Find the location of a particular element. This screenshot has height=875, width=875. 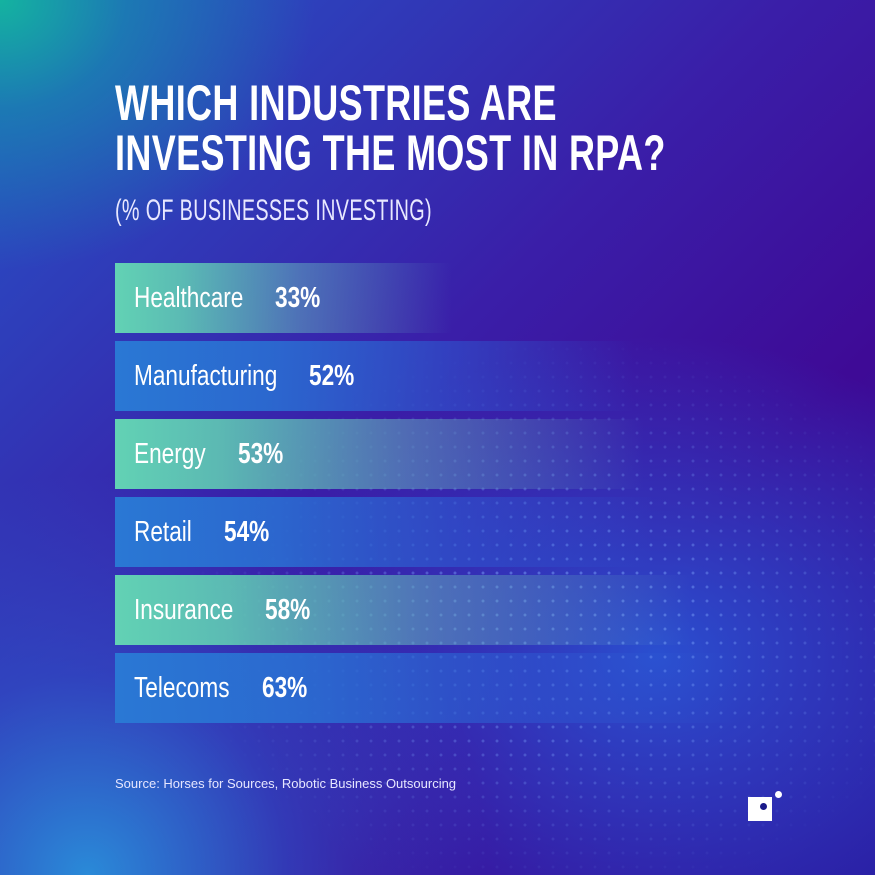

bar-value-label: 53% is located at coordinates (260, 453).